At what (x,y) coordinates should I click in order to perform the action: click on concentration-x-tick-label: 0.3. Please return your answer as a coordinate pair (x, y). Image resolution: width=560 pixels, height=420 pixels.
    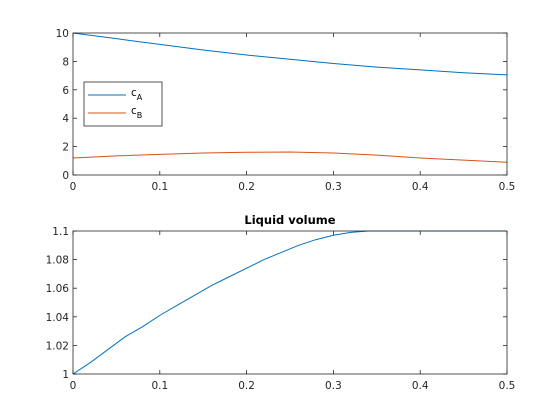
    Looking at the image, I should click on (333, 187).